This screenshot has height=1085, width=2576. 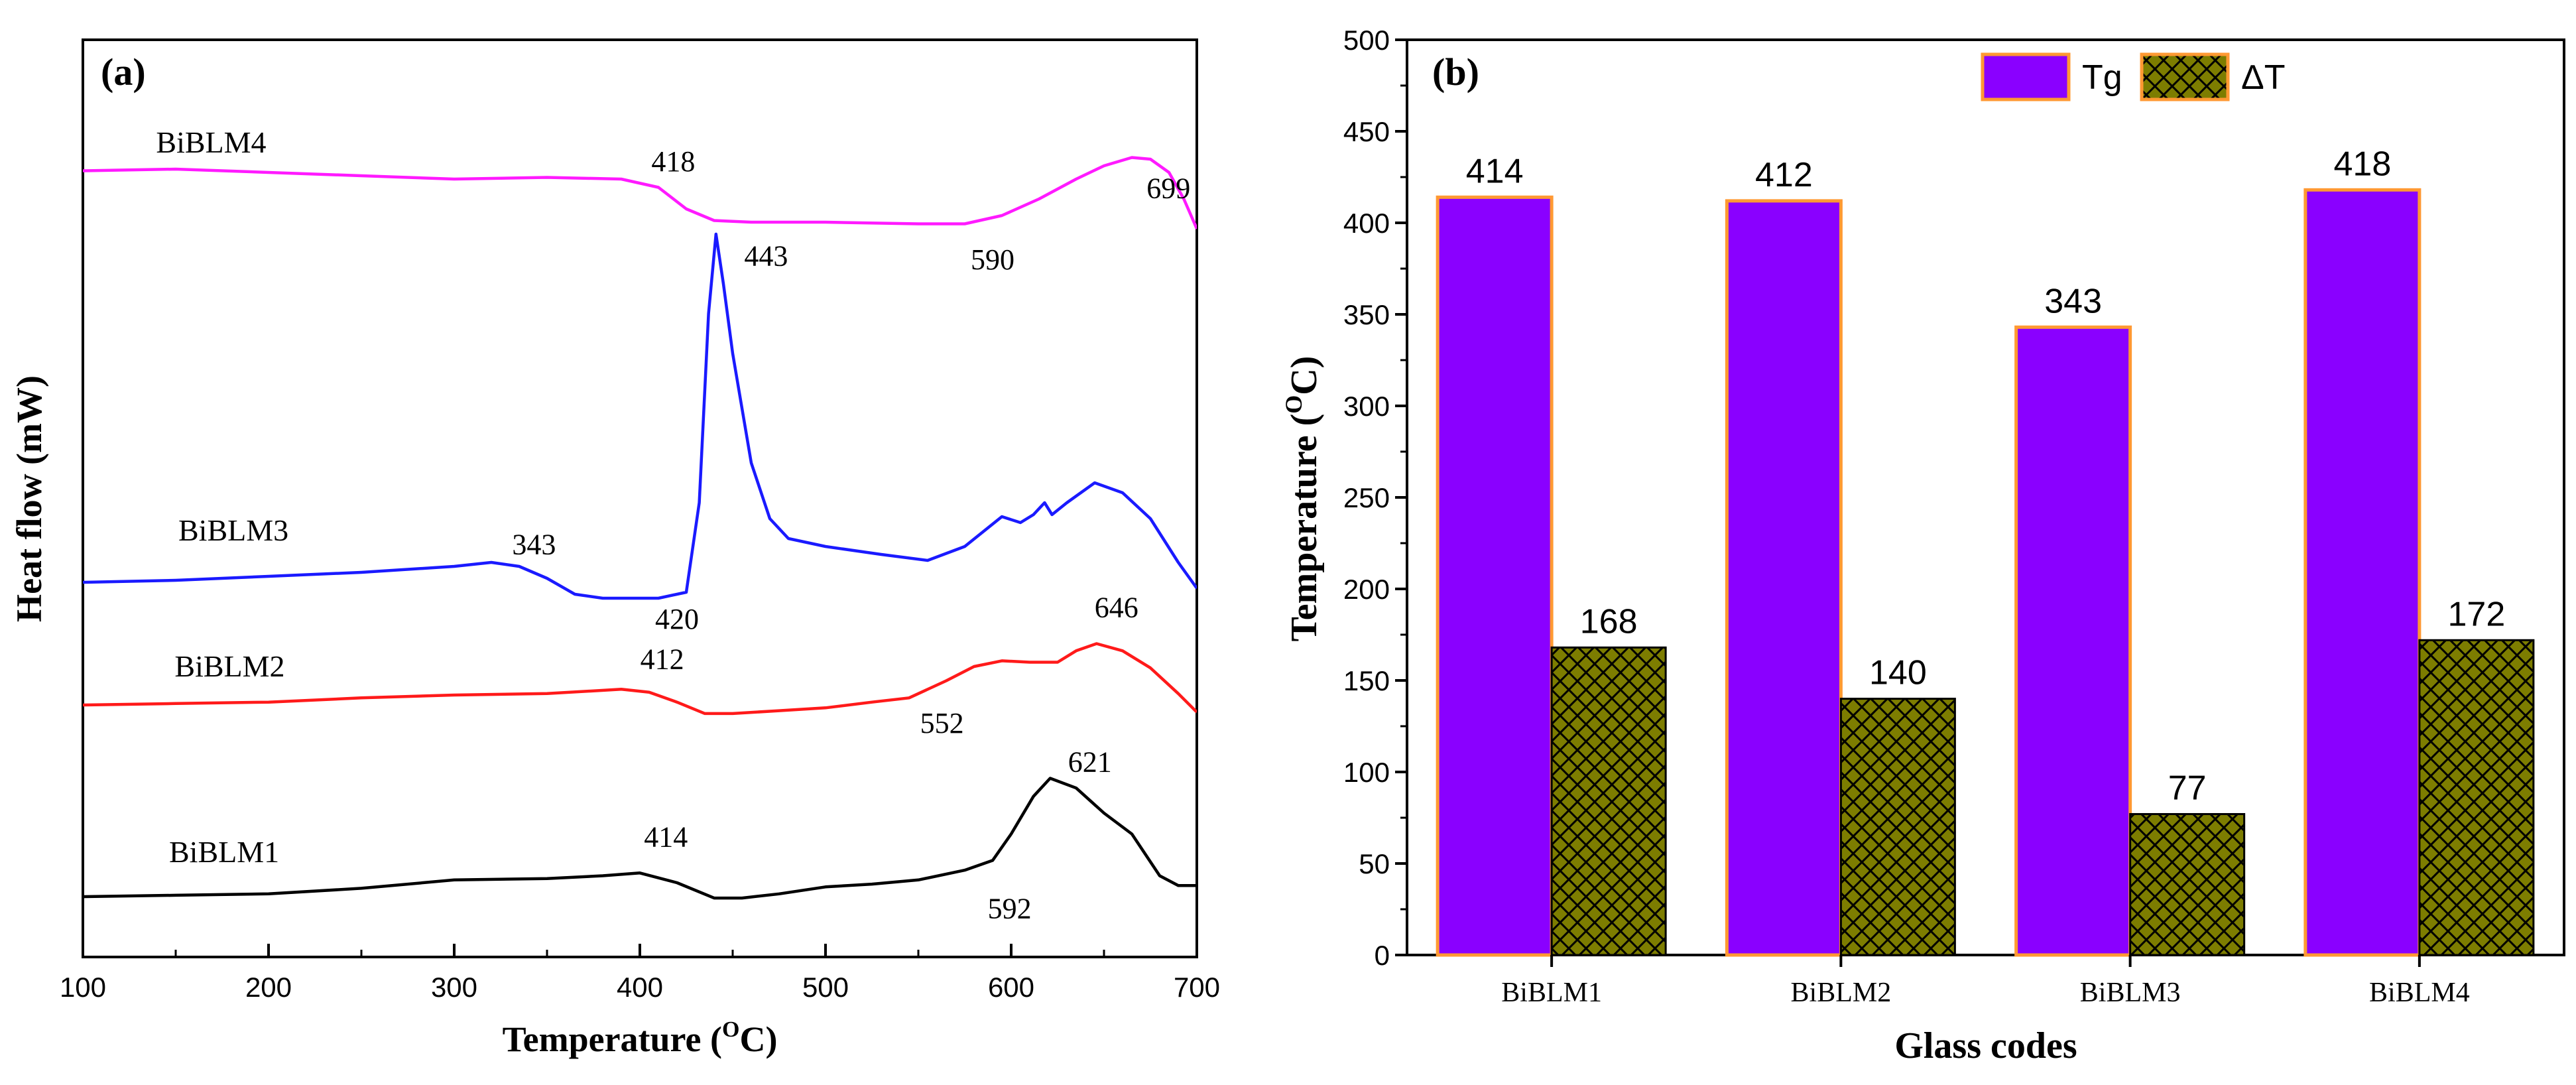 I want to click on x-tick-label-a: 300, so click(x=454, y=987).